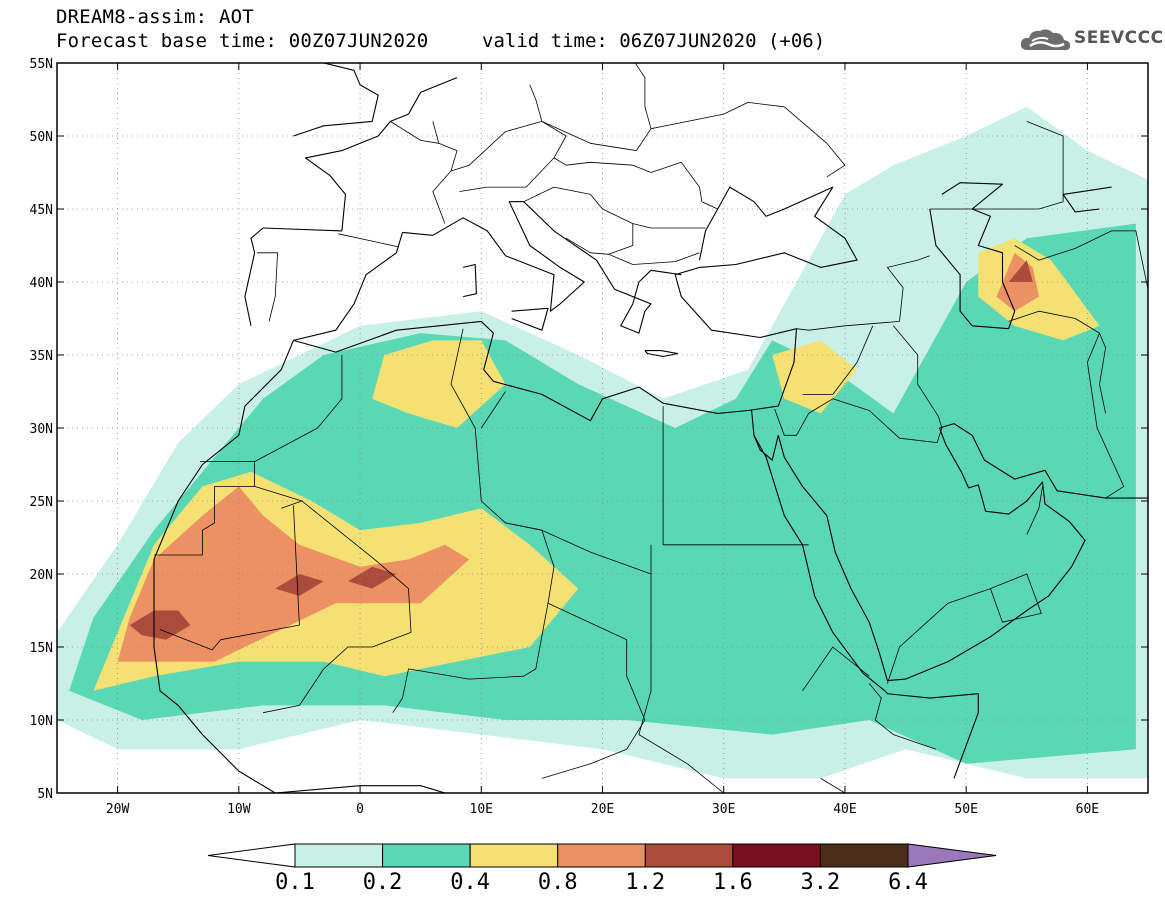  I want to click on forecast-base-time: Forecast base time: 00Z07JUN2020, so click(242, 41).